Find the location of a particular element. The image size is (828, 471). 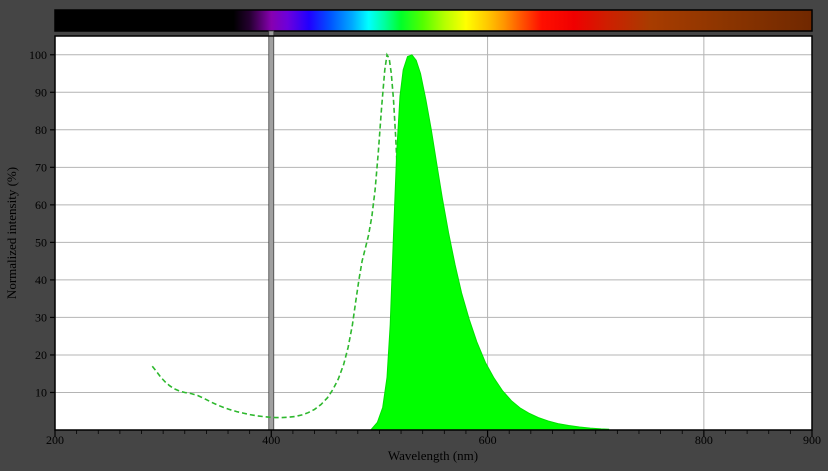

y-tick-label: 10 is located at coordinates (41, 392).